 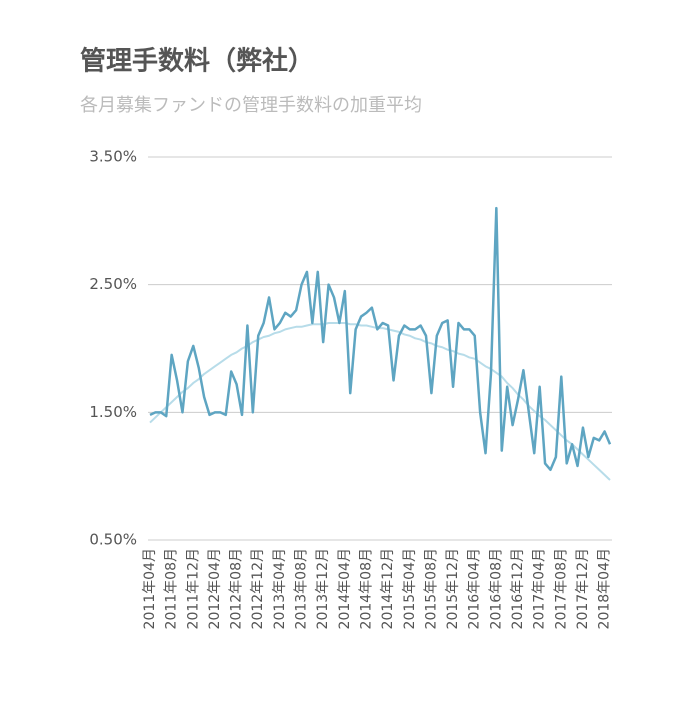 I want to click on x-tick-label: 2011年12月, so click(x=193, y=588).